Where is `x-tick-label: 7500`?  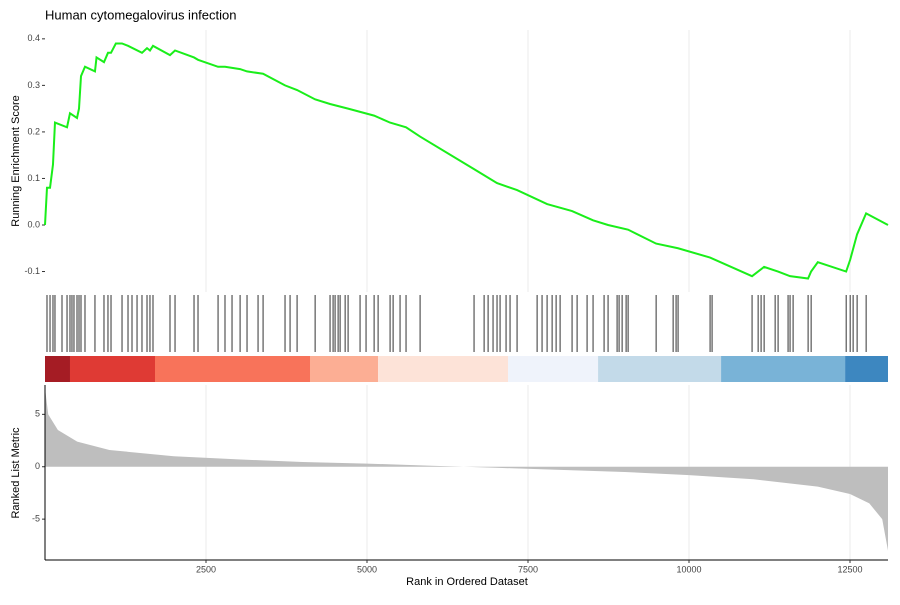
x-tick-label: 7500 is located at coordinates (528, 569).